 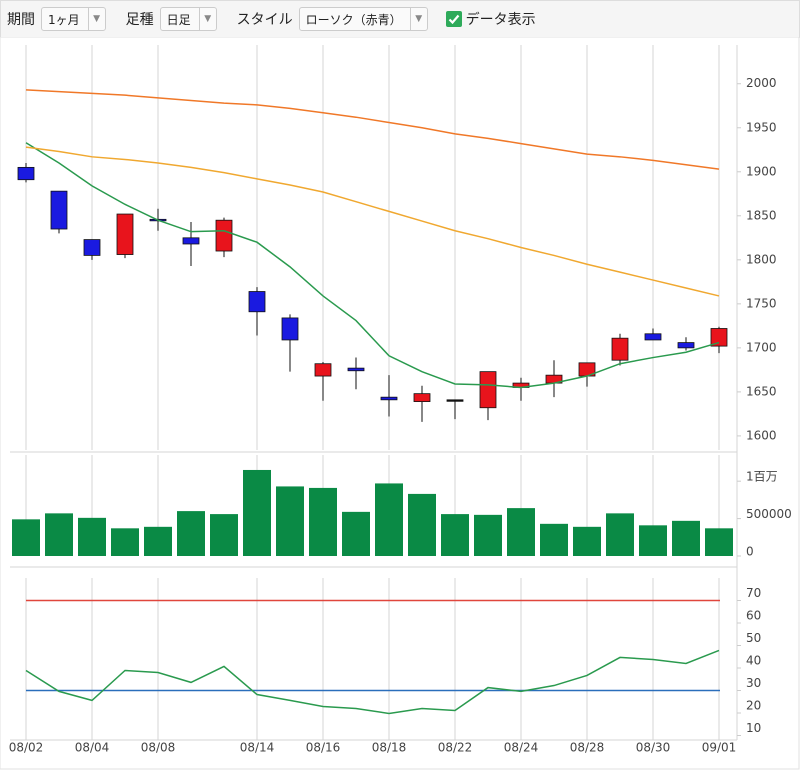 What do you see at coordinates (753, 661) in the screenshot?
I see `y-tick-label: 40` at bounding box center [753, 661].